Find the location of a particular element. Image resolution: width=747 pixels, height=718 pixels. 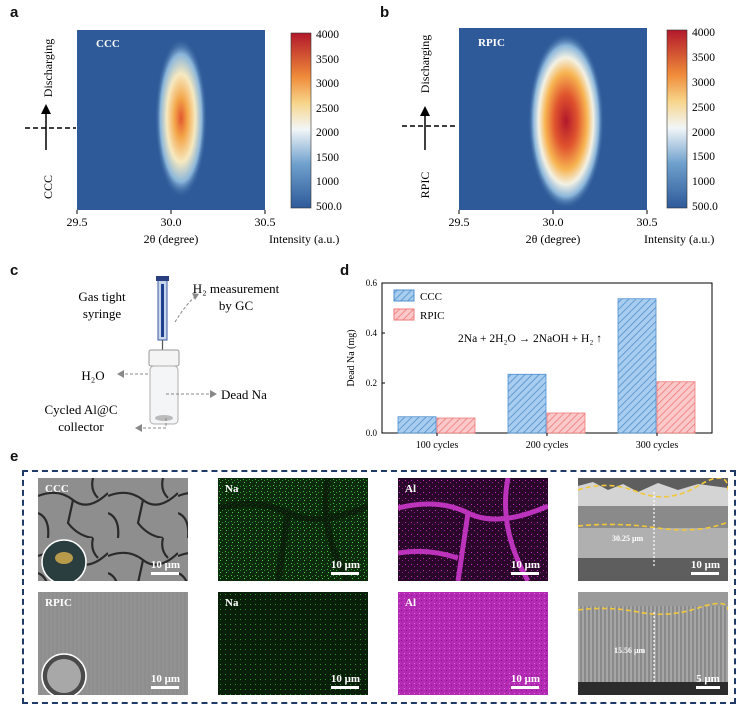

water-label: H₂O is located at coordinates (92, 375).